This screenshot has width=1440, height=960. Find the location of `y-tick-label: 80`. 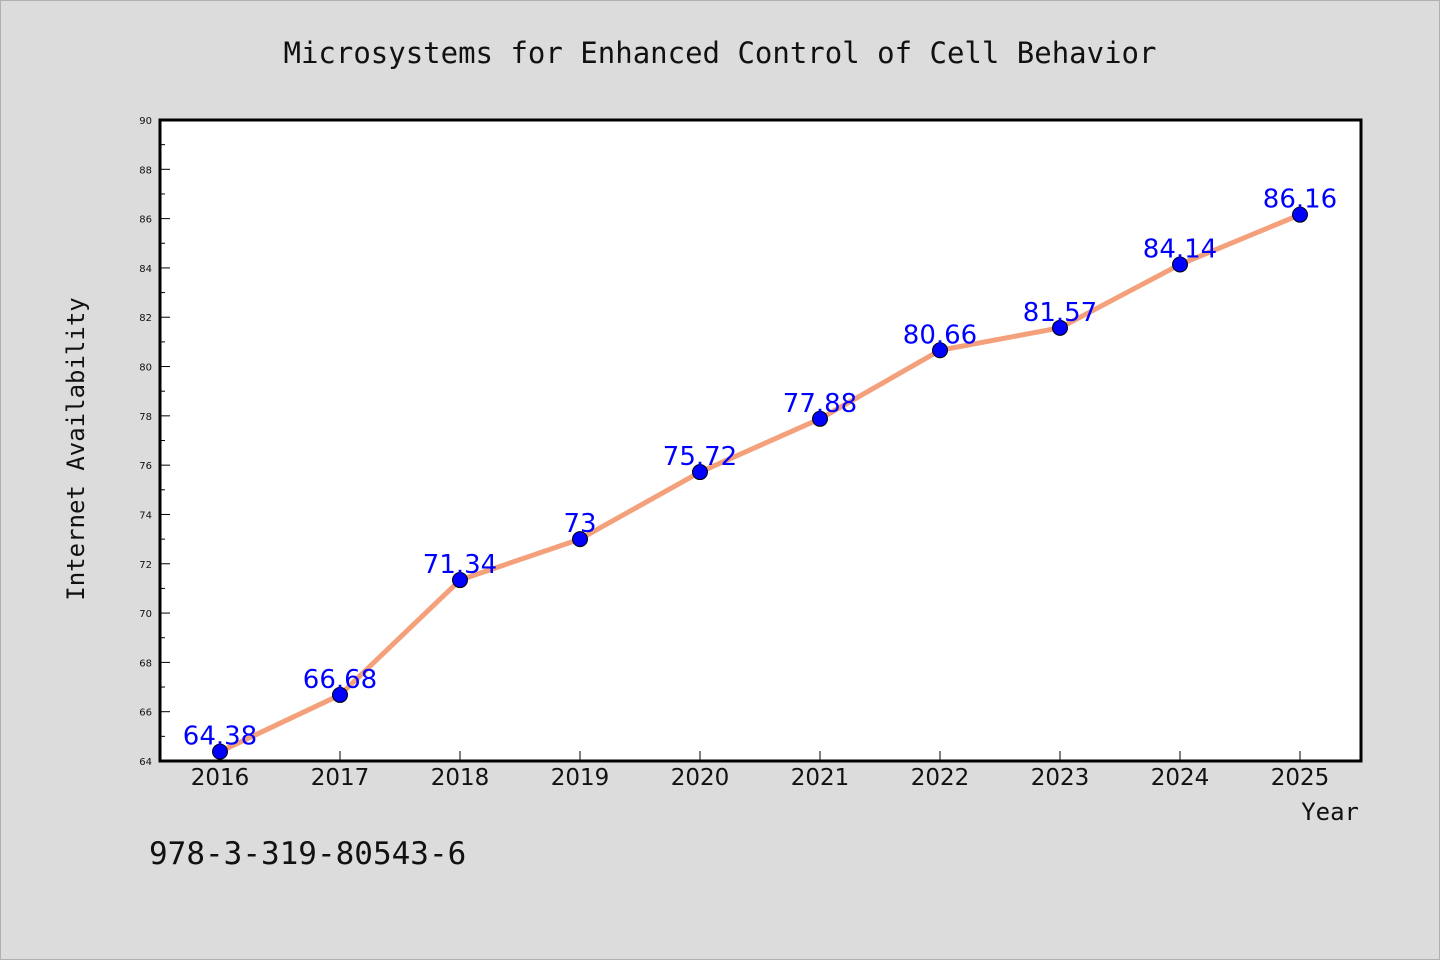

y-tick-label: 80 is located at coordinates (145, 368).